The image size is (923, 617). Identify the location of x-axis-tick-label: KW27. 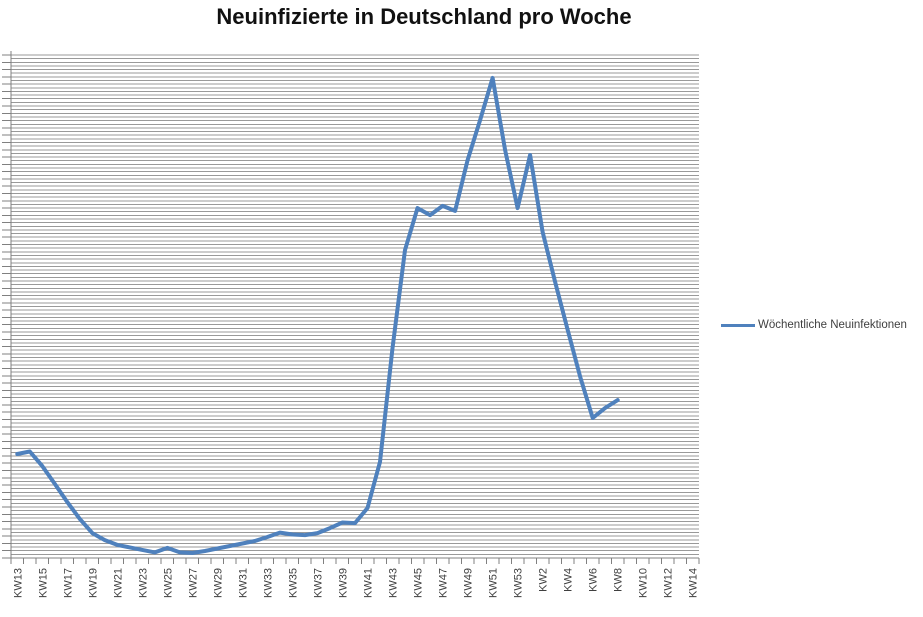
(193, 583).